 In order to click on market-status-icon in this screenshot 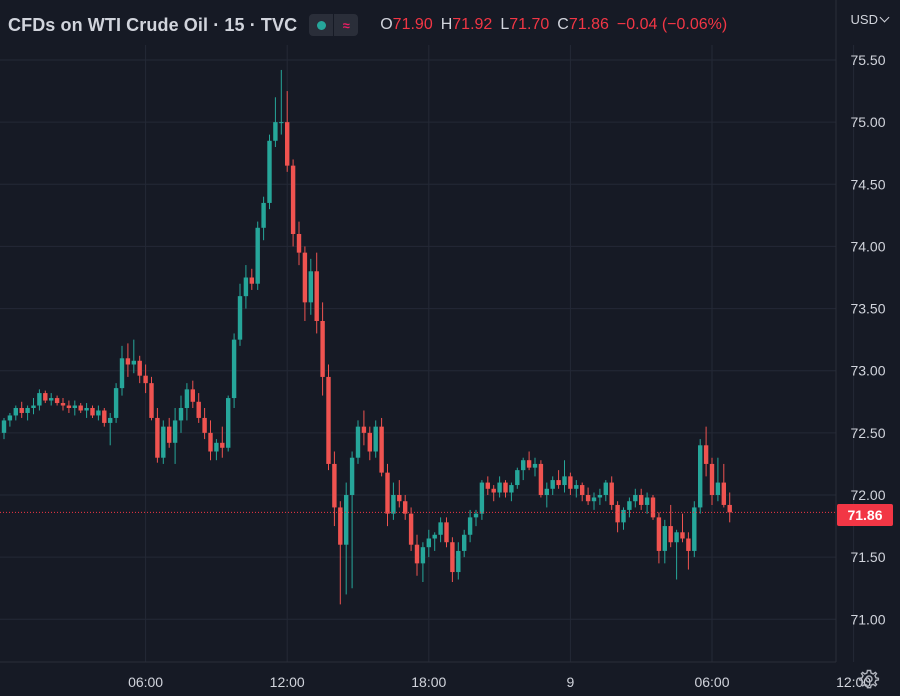, I will do `click(322, 25)`.